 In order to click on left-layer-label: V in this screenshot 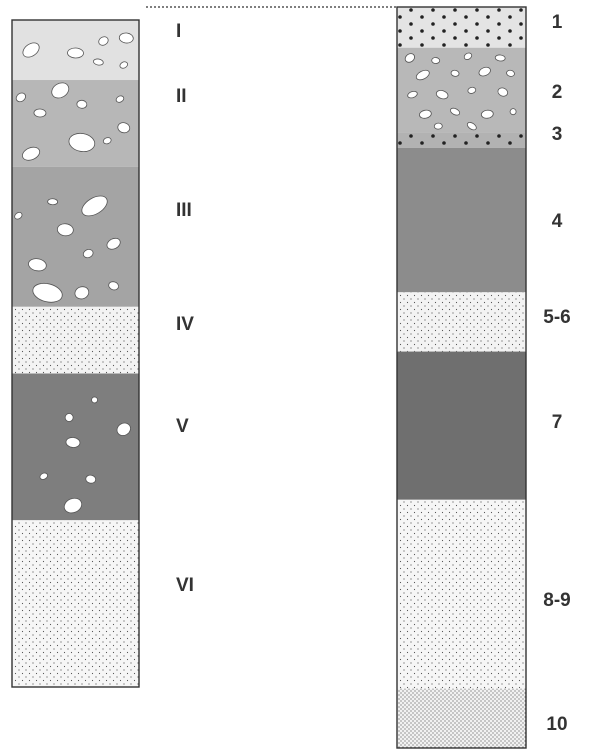, I will do `click(182, 426)`.